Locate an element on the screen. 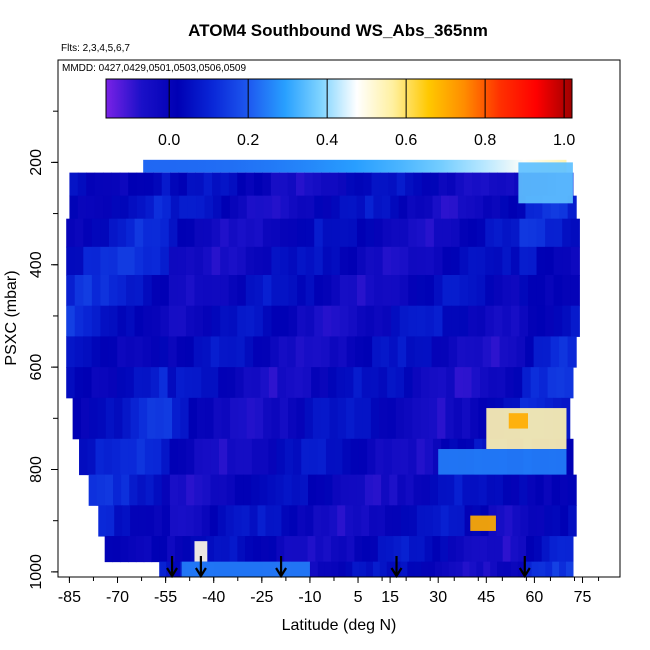 The height and width of the screenshot is (650, 650). heatmap-feature is located at coordinates (201, 551).